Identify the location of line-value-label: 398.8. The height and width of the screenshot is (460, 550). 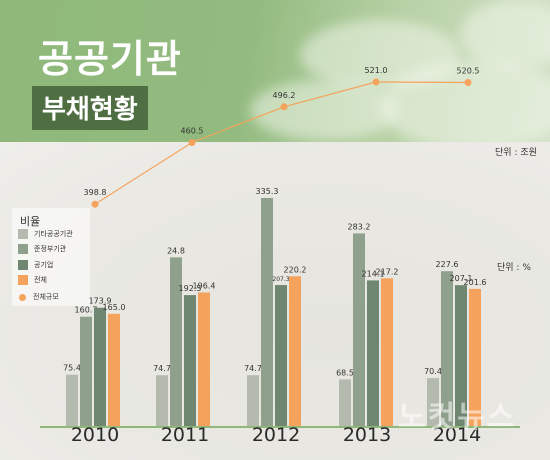
(95, 192).